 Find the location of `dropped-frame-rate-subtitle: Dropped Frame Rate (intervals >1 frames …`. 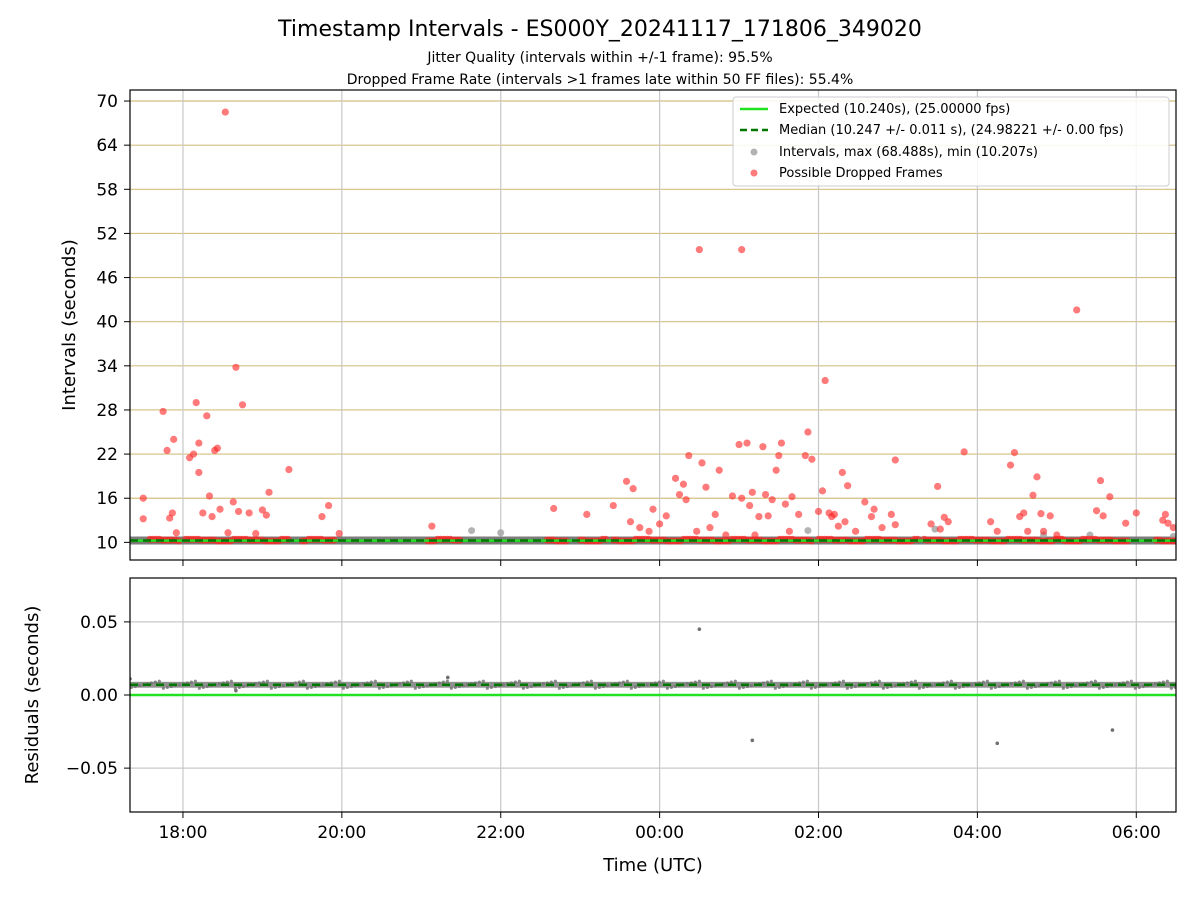

dropped-frame-rate-subtitle: Dropped Frame Rate (intervals >1 frames … is located at coordinates (600, 80).